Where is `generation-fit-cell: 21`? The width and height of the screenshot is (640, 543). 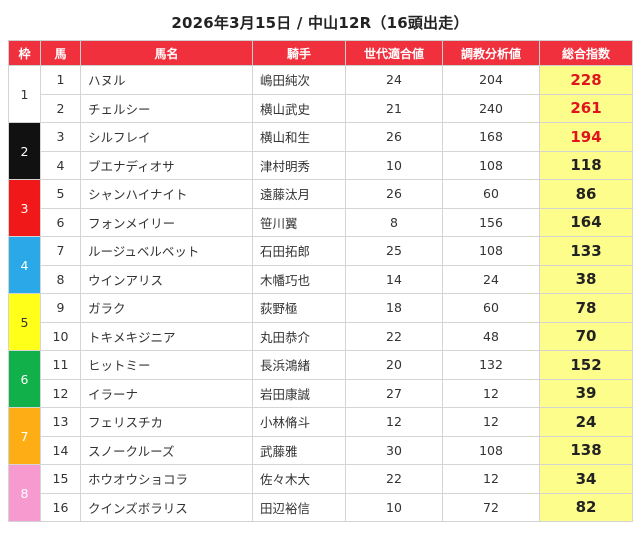 generation-fit-cell: 21 is located at coordinates (394, 108).